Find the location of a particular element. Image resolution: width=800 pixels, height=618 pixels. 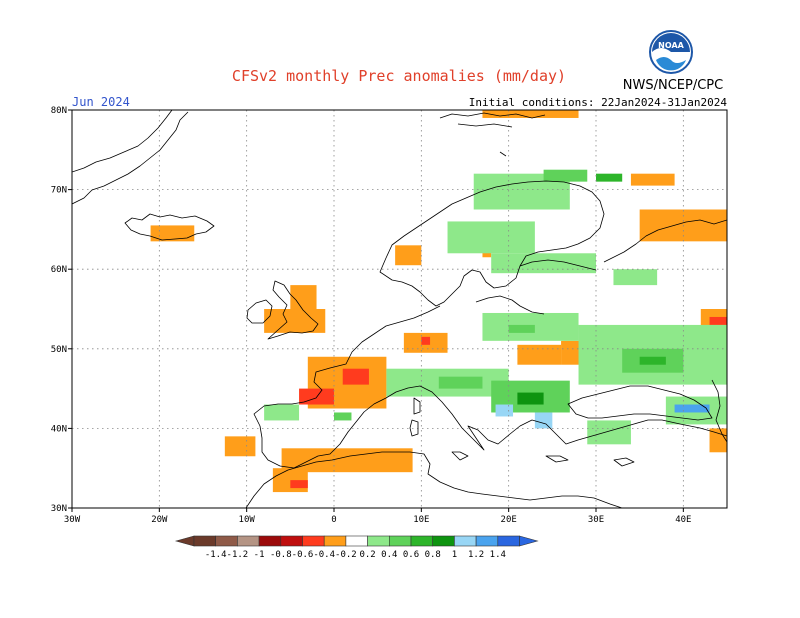

colorbar-label: -1 is located at coordinates (259, 555).